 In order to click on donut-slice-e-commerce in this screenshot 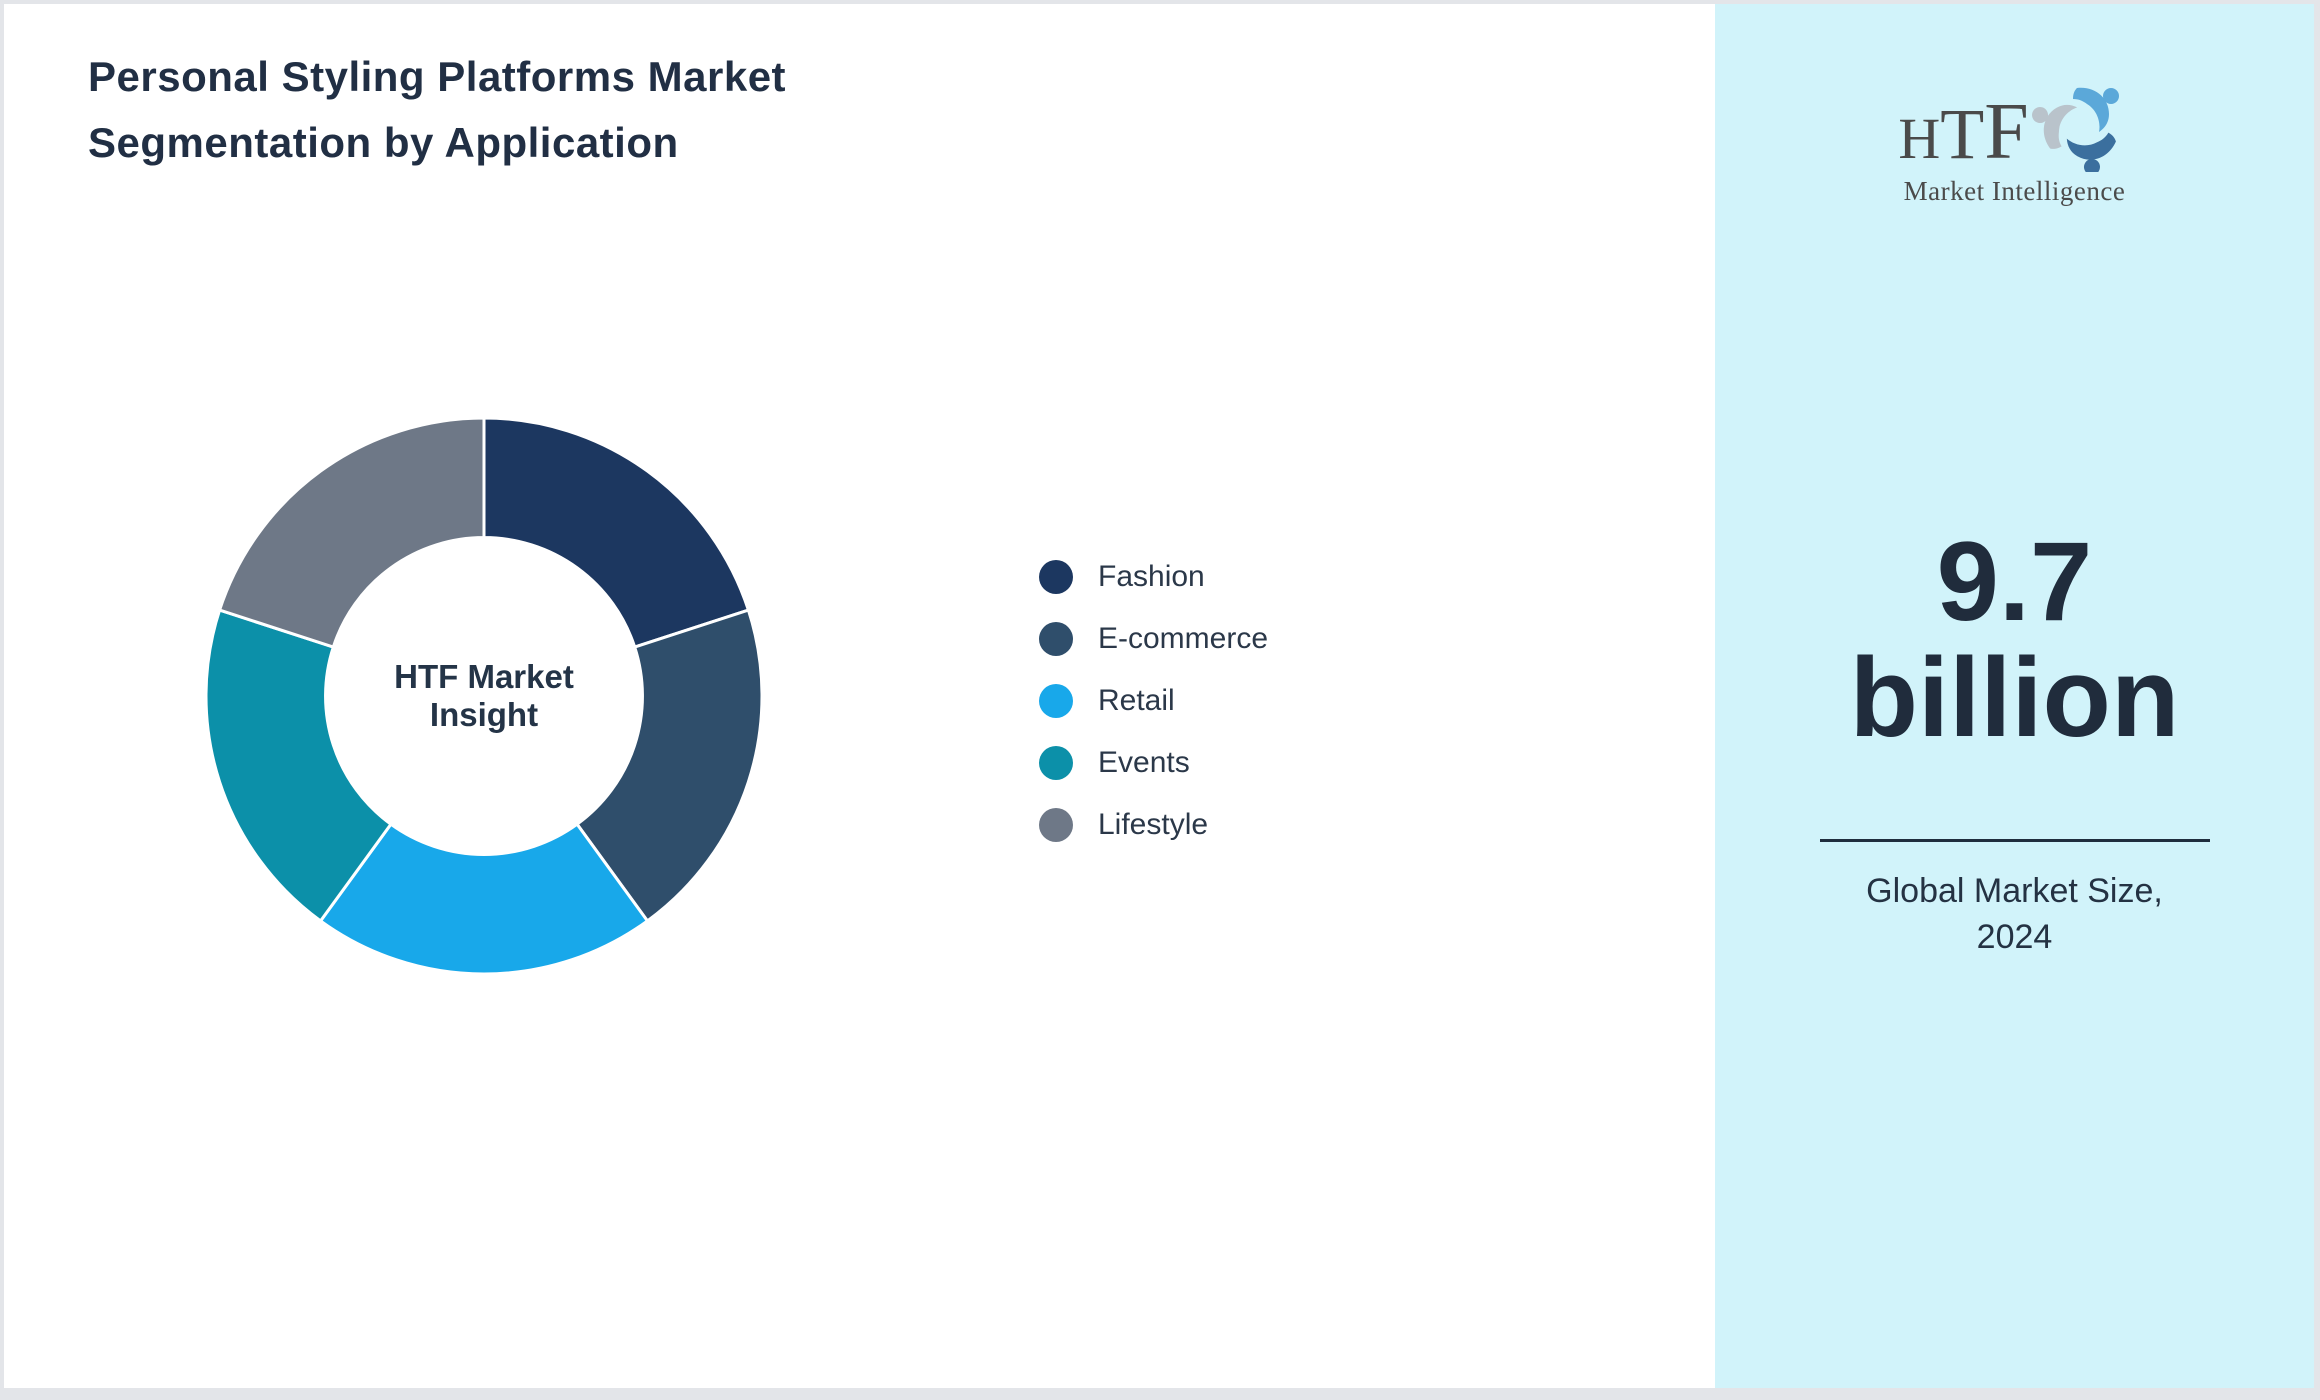, I will do `click(669, 766)`.